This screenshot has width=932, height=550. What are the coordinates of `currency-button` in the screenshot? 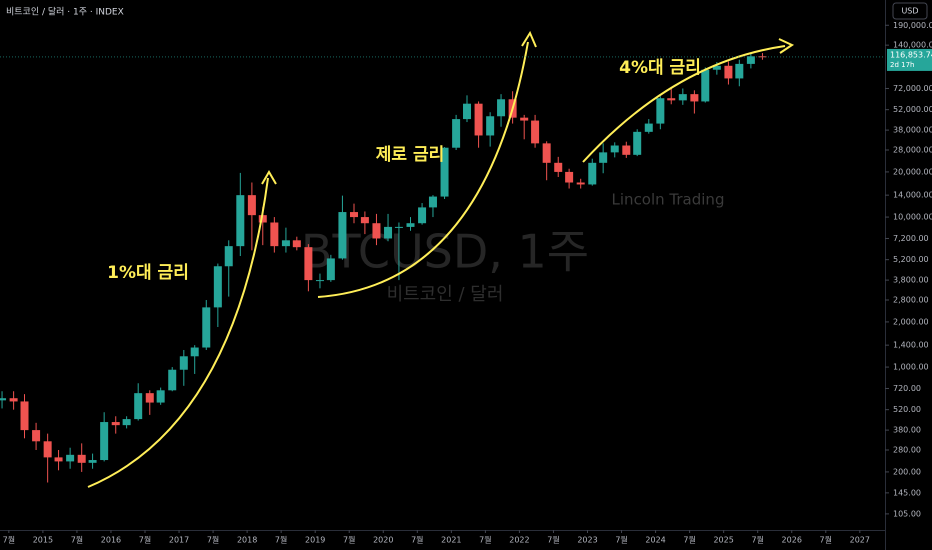 It's located at (910, 11).